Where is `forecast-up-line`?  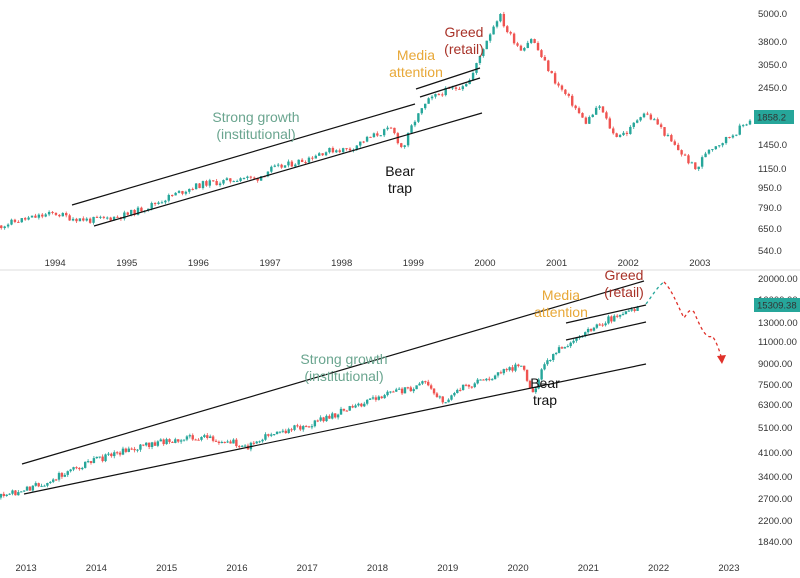
forecast-up-line is located at coordinates (655, 293).